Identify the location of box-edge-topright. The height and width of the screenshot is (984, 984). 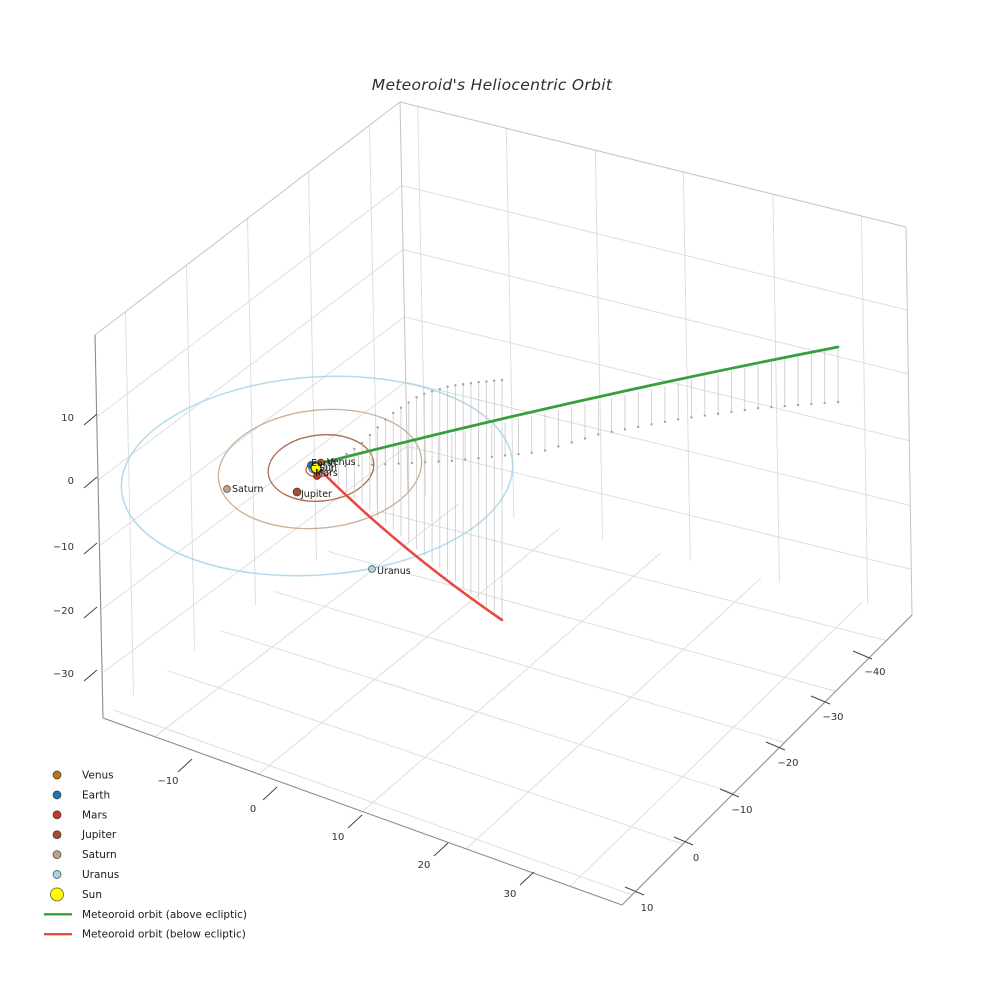
(653, 164).